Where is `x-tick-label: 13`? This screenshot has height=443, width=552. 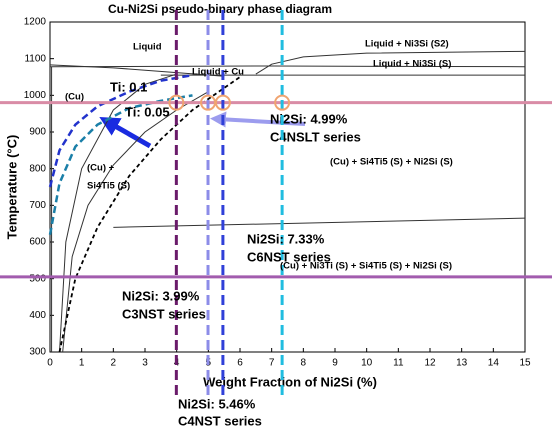 x-tick-label: 13 is located at coordinates (462, 363).